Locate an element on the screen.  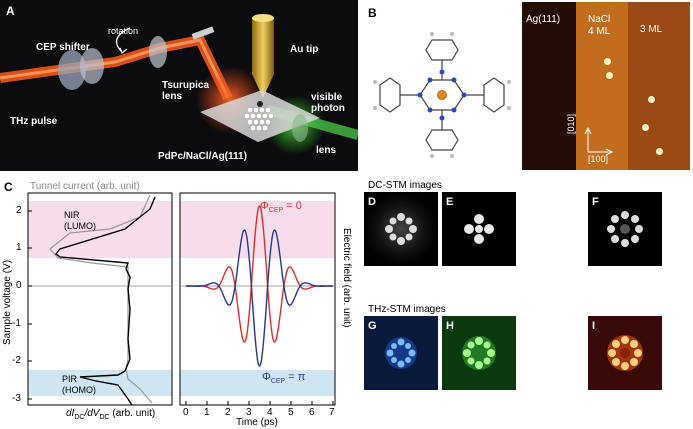
stm-topograph: Ag(111) NaCl 4 ML 3 ML [010] [100] is located at coordinates (606, 86).